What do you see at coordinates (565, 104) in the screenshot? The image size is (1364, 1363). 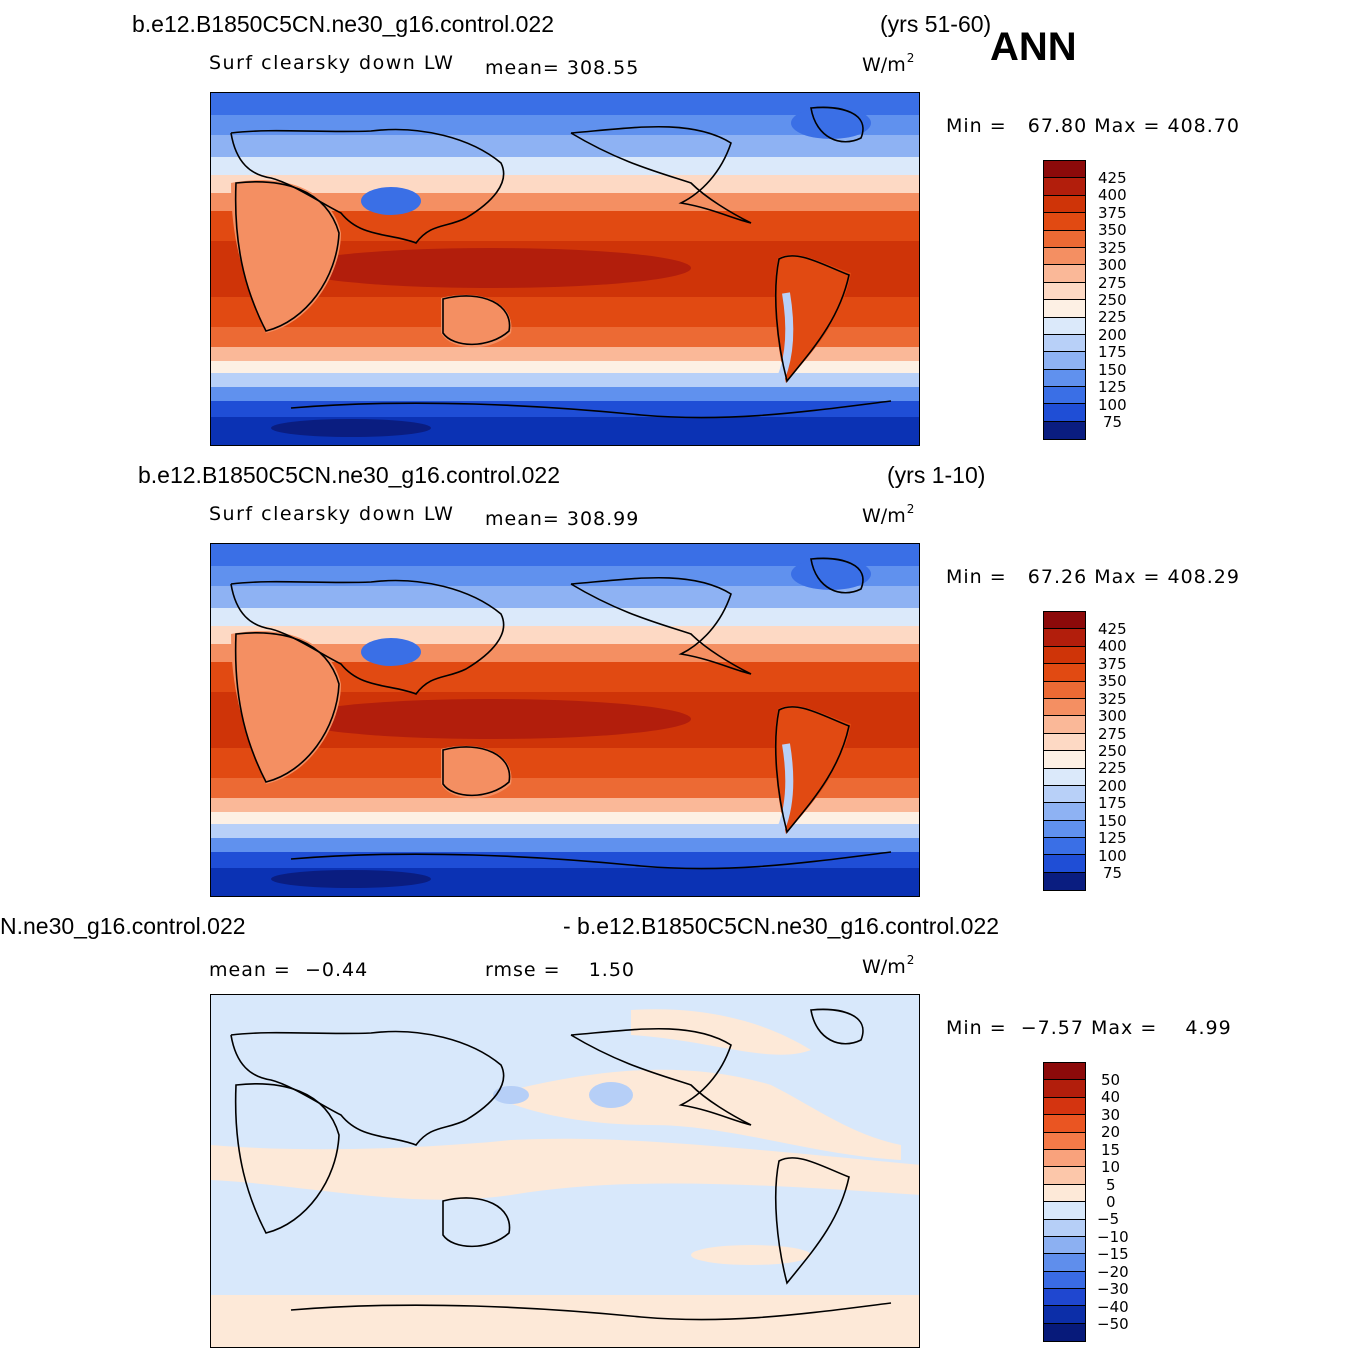 I see `panel1-band-n1` at bounding box center [565, 104].